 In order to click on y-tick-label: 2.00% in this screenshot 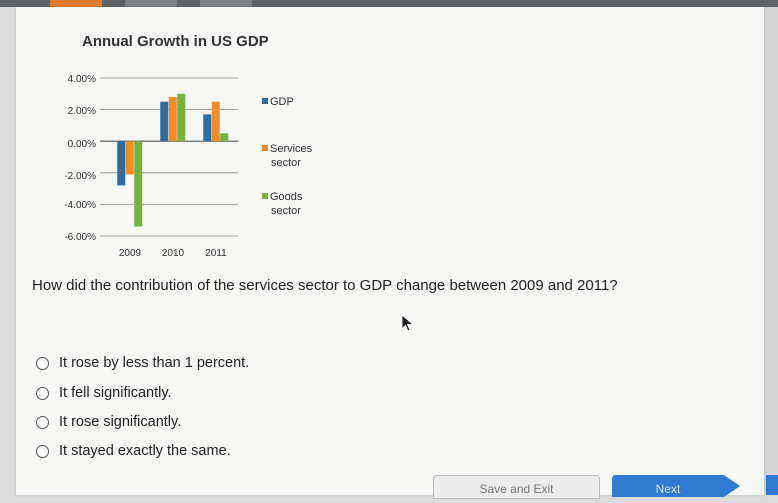, I will do `click(82, 111)`.